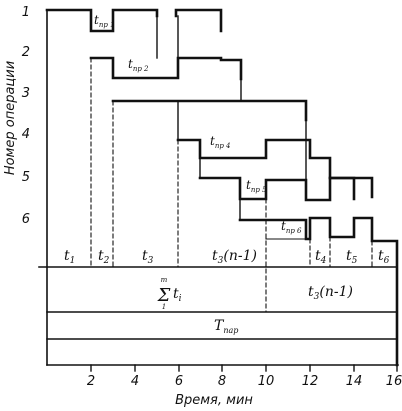 The width and height of the screenshot is (402, 411). I want to click on op2-bar, so click(166, 68).